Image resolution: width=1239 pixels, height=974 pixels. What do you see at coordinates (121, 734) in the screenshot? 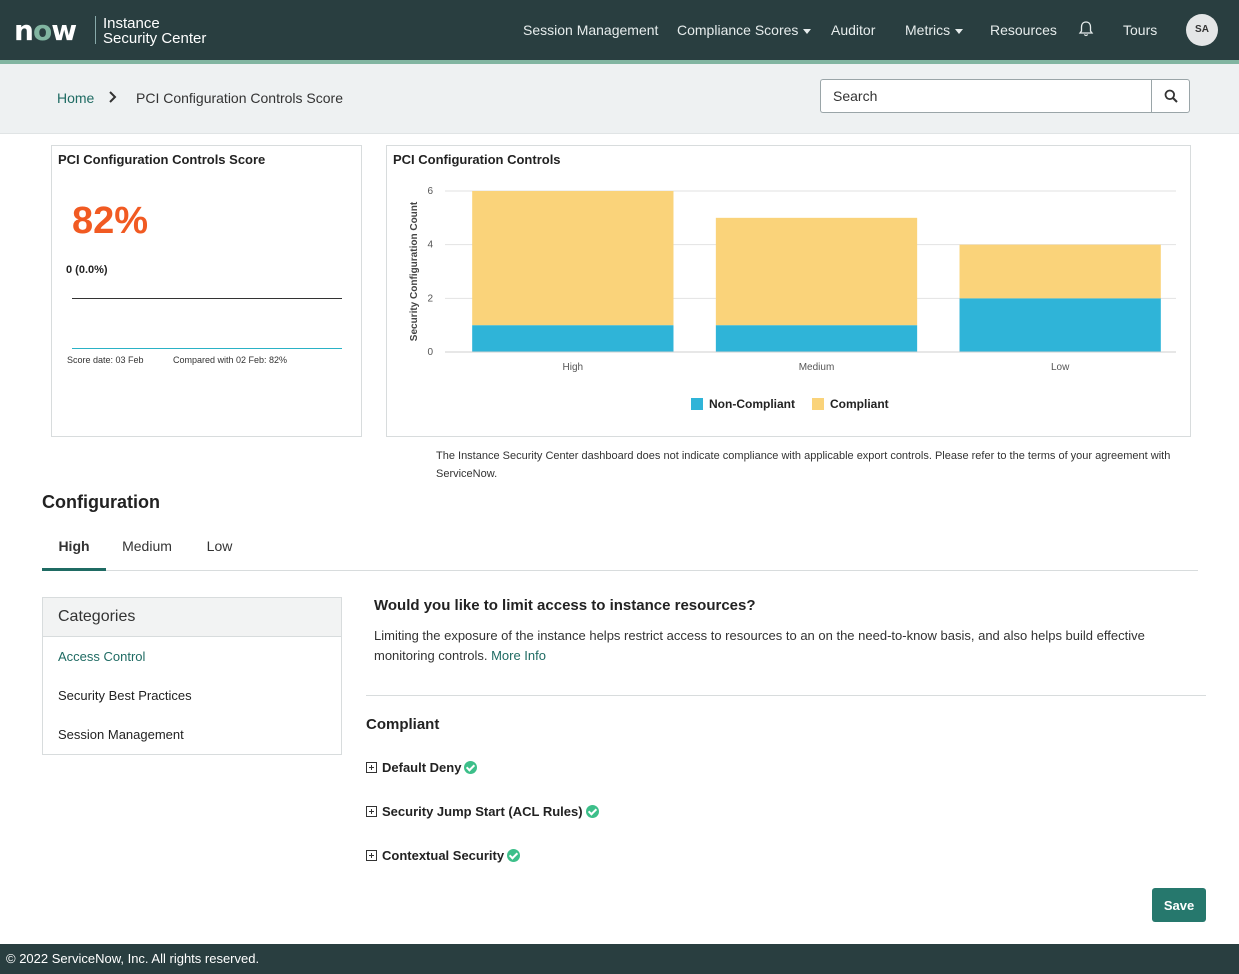
I see `category-session-management: Session Management` at bounding box center [121, 734].